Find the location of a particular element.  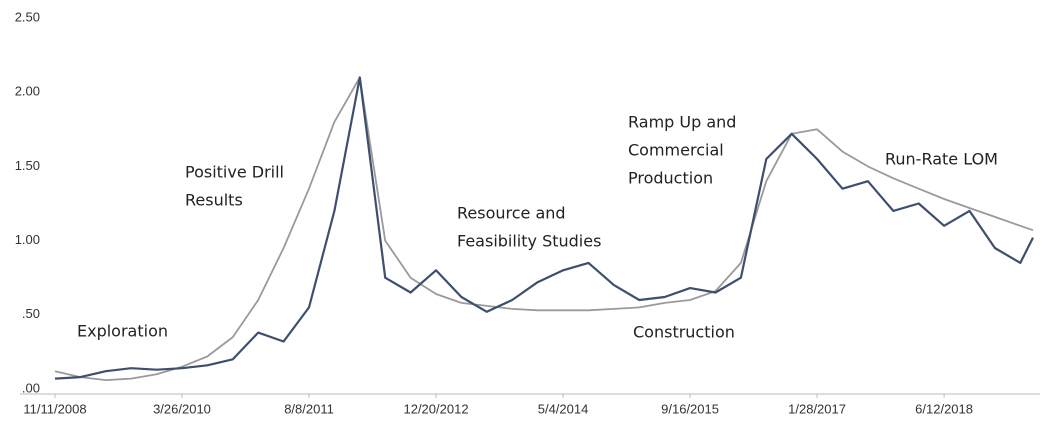

annotation: Commercial is located at coordinates (676, 150).